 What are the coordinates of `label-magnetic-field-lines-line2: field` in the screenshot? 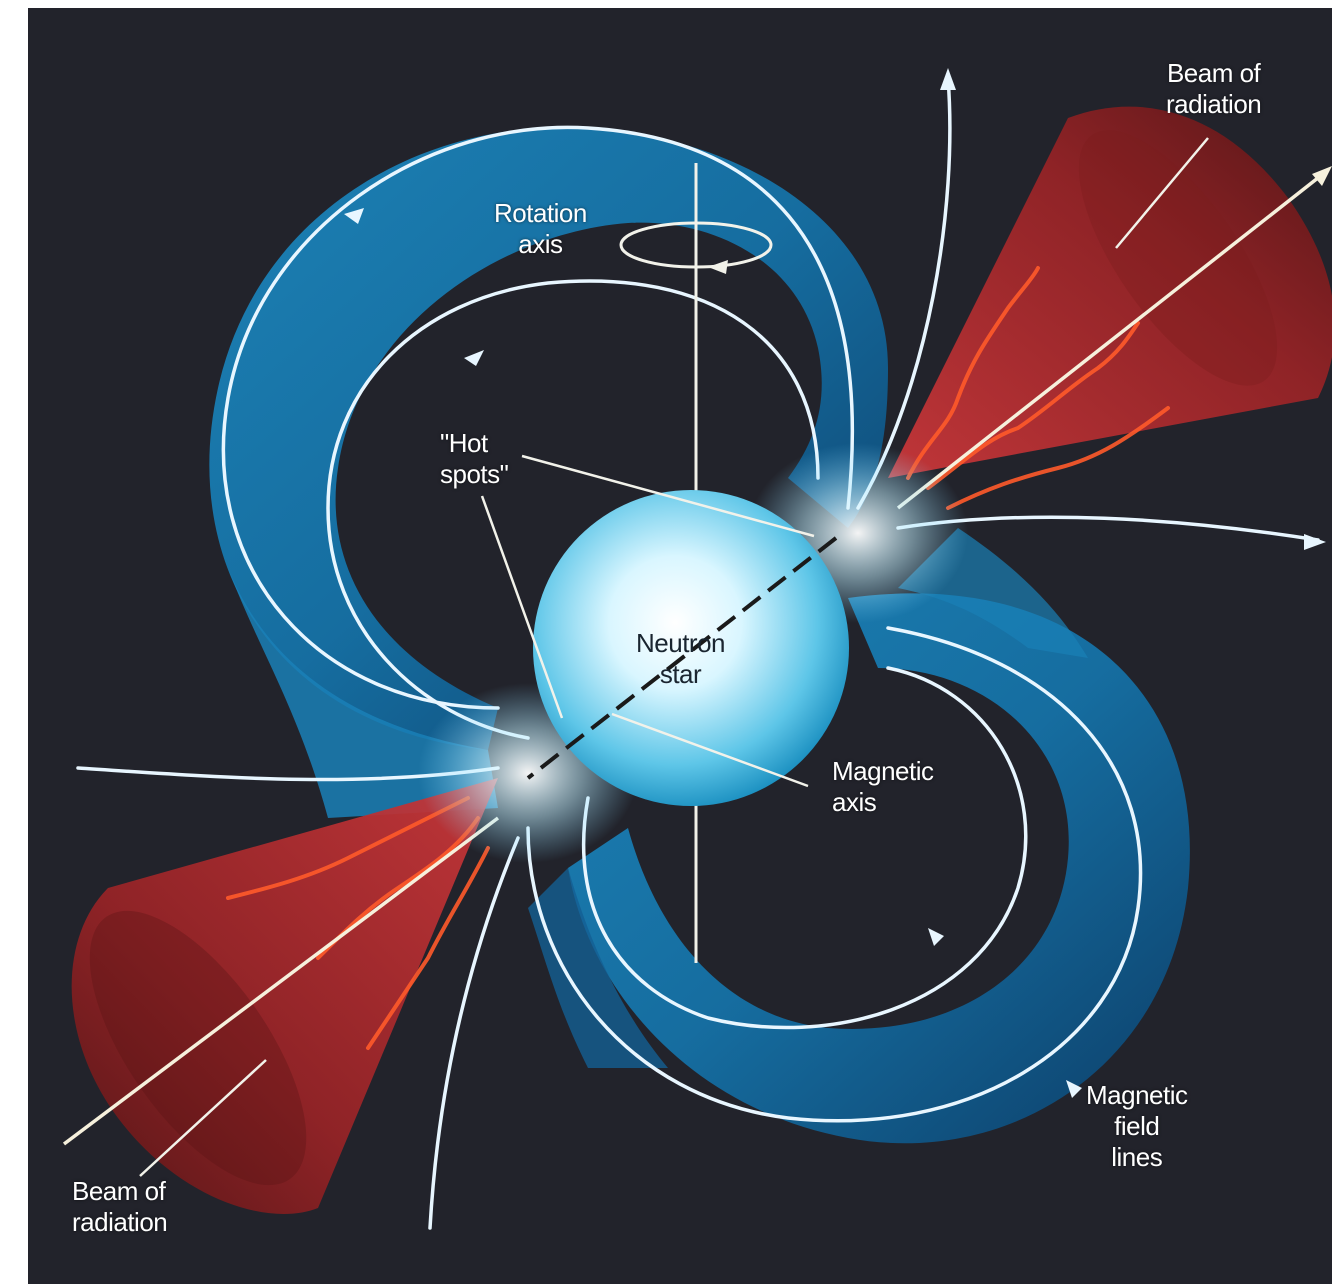 It's located at (1137, 1126).